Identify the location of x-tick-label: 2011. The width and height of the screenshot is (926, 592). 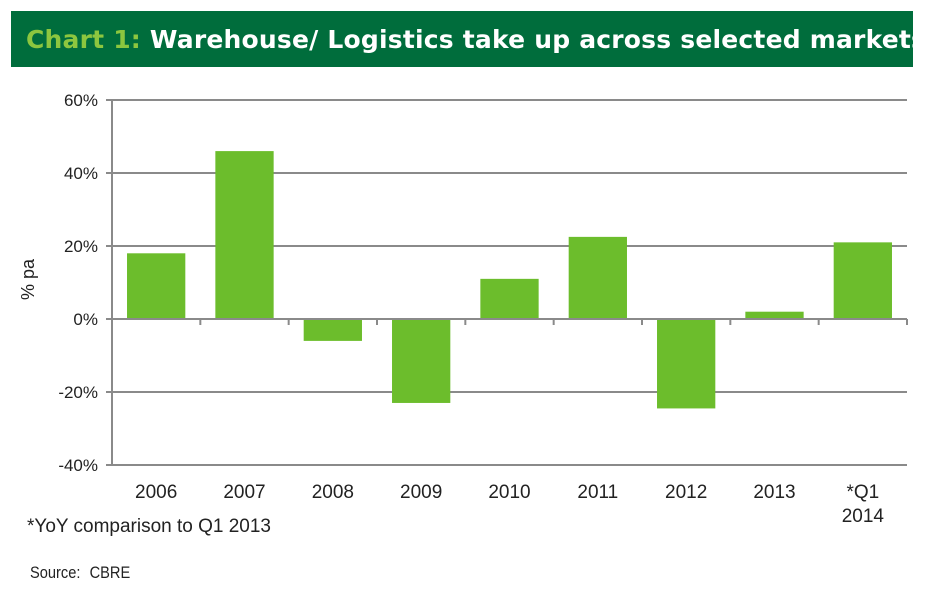
(597, 492).